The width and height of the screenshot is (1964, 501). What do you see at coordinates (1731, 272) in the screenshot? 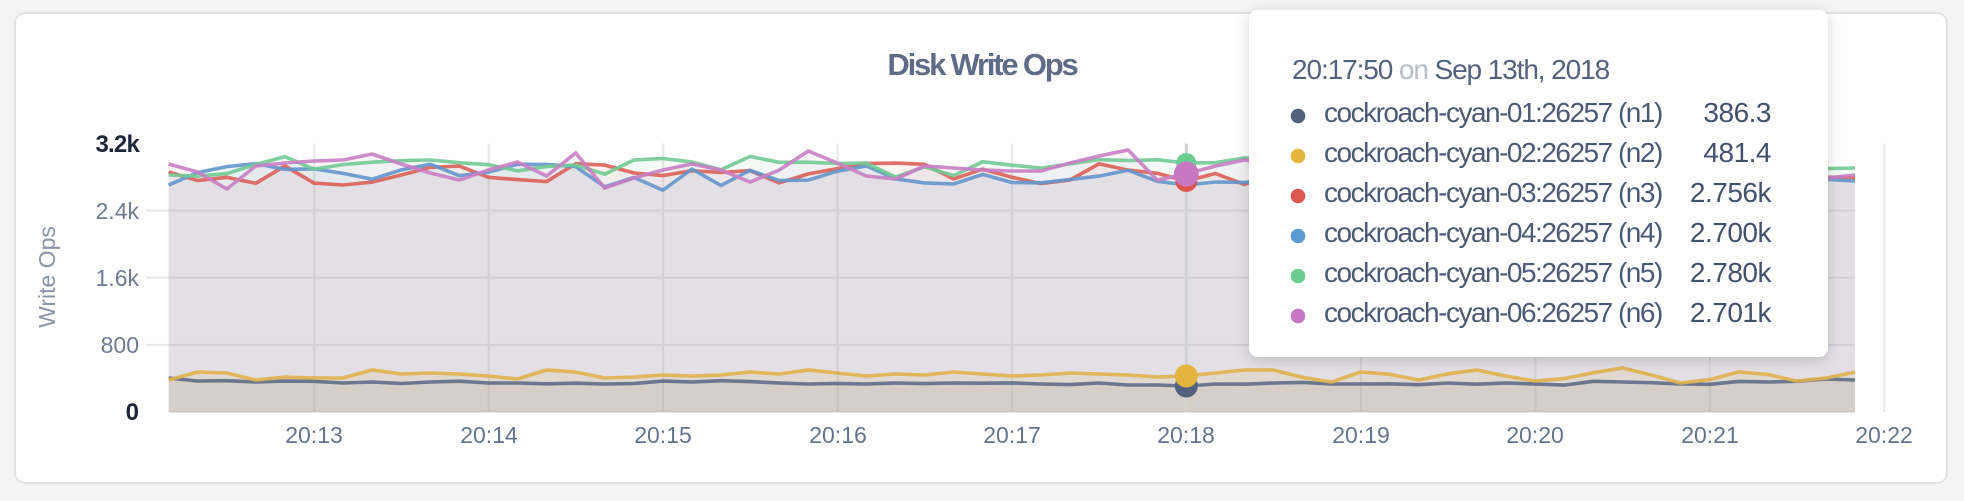
I see `svg-text: 2.780k` at bounding box center [1731, 272].